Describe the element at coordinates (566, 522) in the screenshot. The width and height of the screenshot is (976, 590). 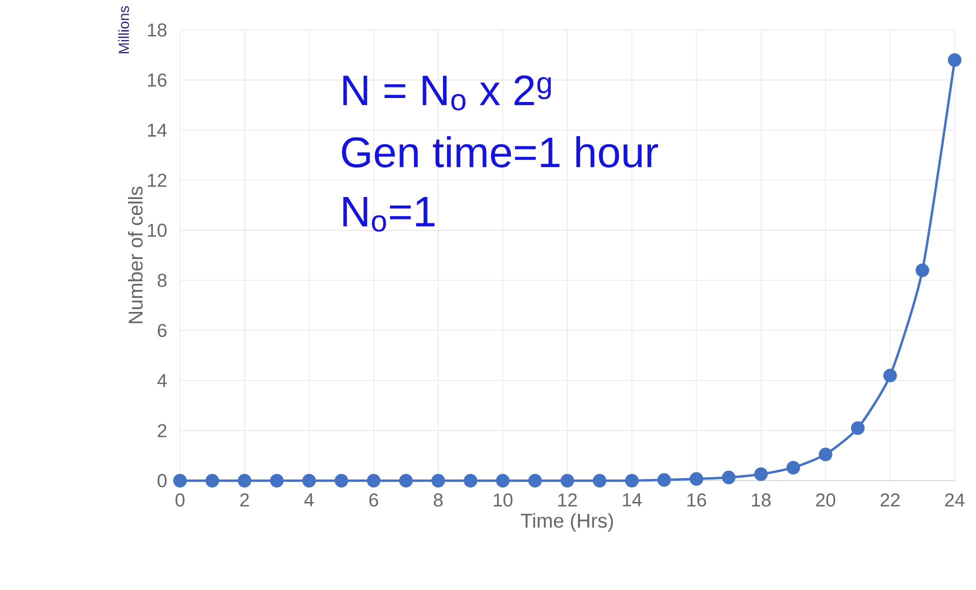
I see `x-axis-title: Time (Hrs)` at that location.